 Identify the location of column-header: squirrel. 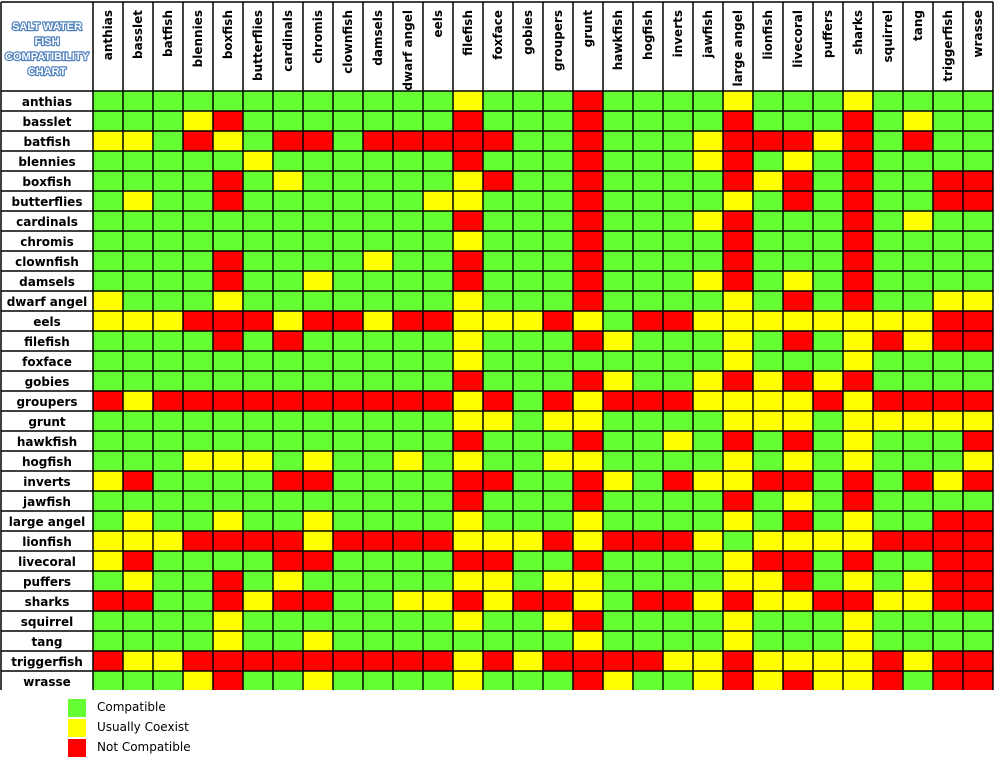
(888, 36).